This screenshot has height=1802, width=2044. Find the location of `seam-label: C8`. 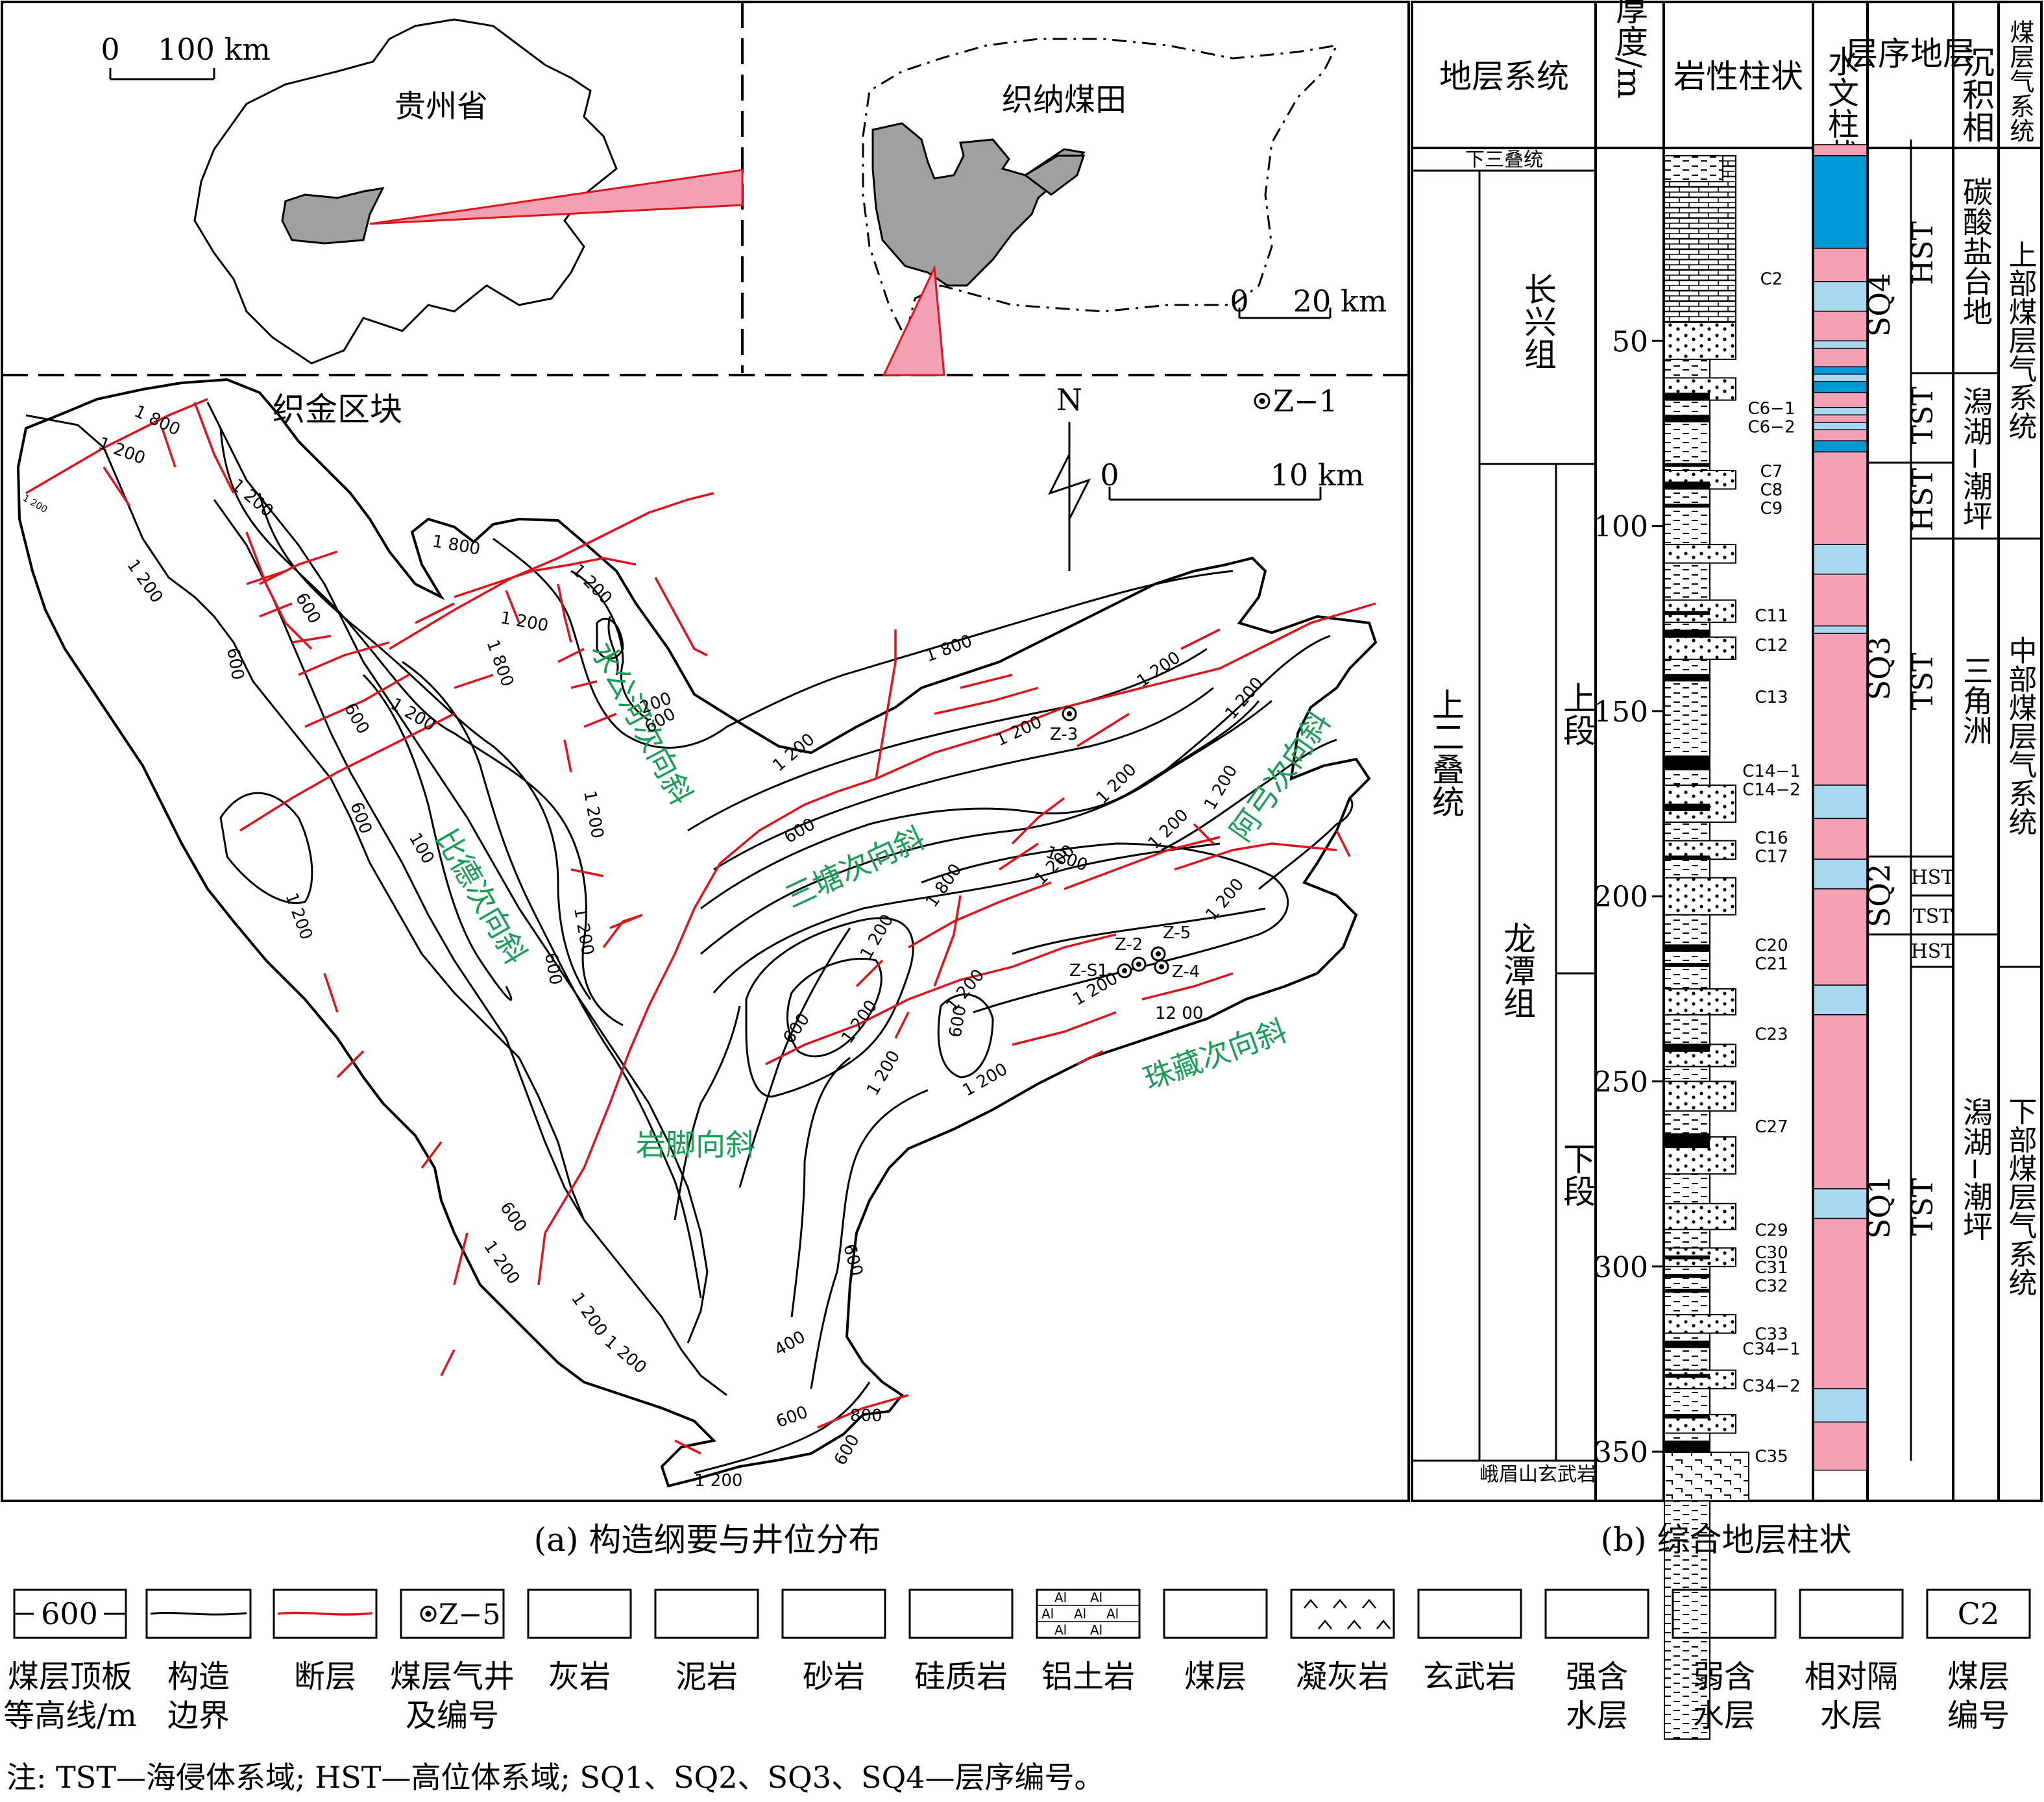

seam-label: C8 is located at coordinates (1771, 491).